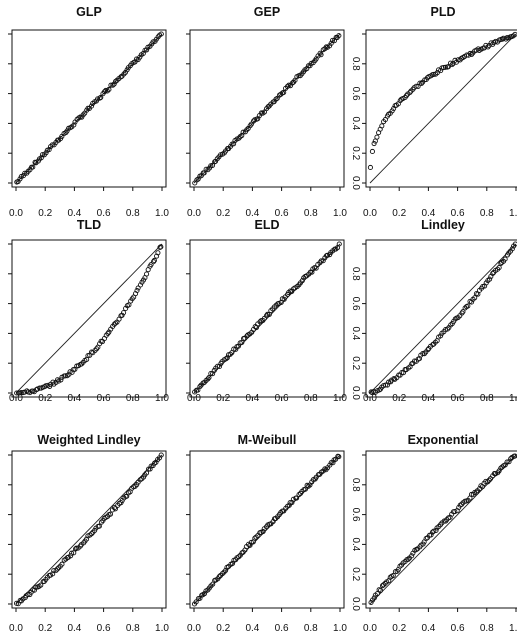 The width and height of the screenshot is (517, 641). Describe the element at coordinates (355, 123) in the screenshot. I see `y-tick-label: 0.4` at that location.